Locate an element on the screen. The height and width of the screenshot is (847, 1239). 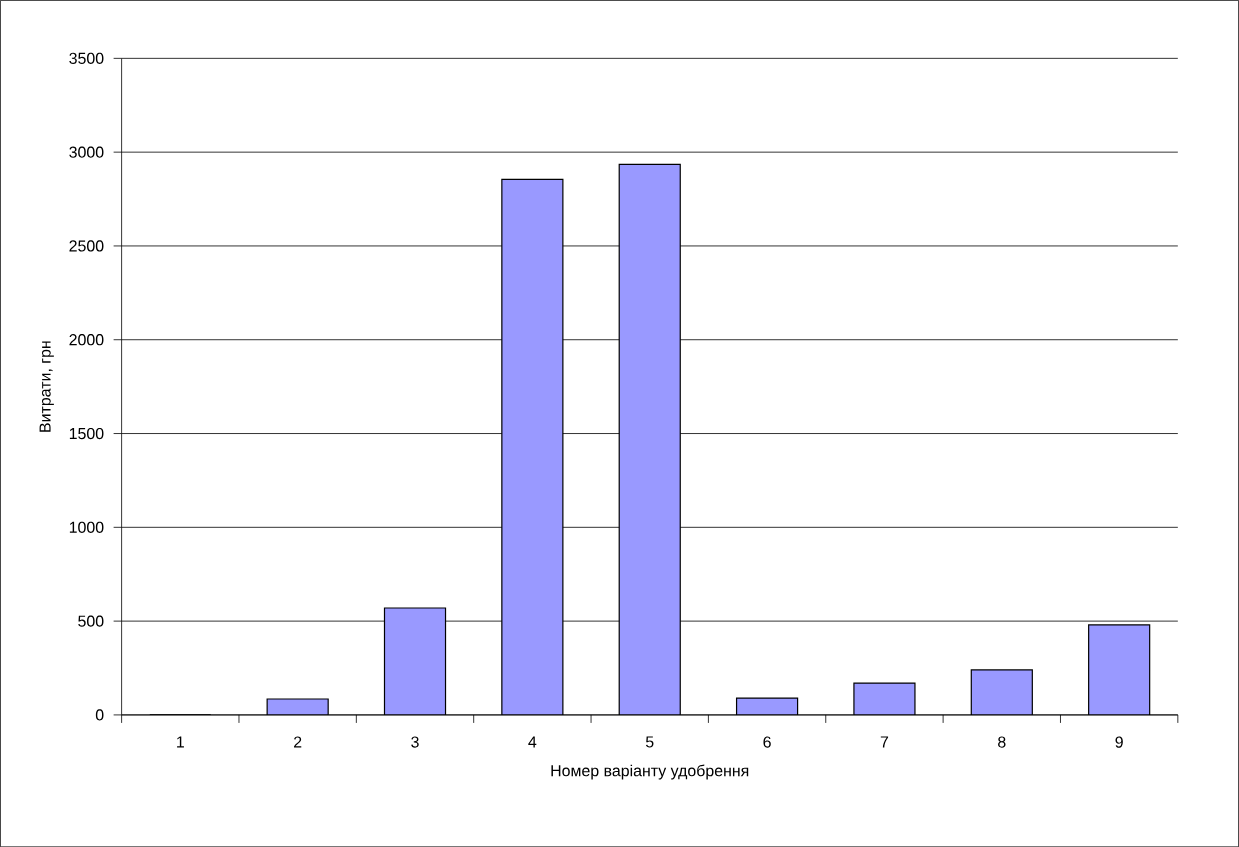
x-tick-label: 5 is located at coordinates (649, 742).